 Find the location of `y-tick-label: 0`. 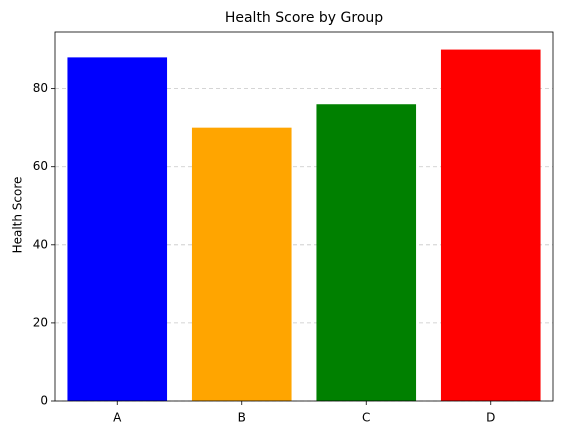

y-tick-label: 0 is located at coordinates (44, 401).